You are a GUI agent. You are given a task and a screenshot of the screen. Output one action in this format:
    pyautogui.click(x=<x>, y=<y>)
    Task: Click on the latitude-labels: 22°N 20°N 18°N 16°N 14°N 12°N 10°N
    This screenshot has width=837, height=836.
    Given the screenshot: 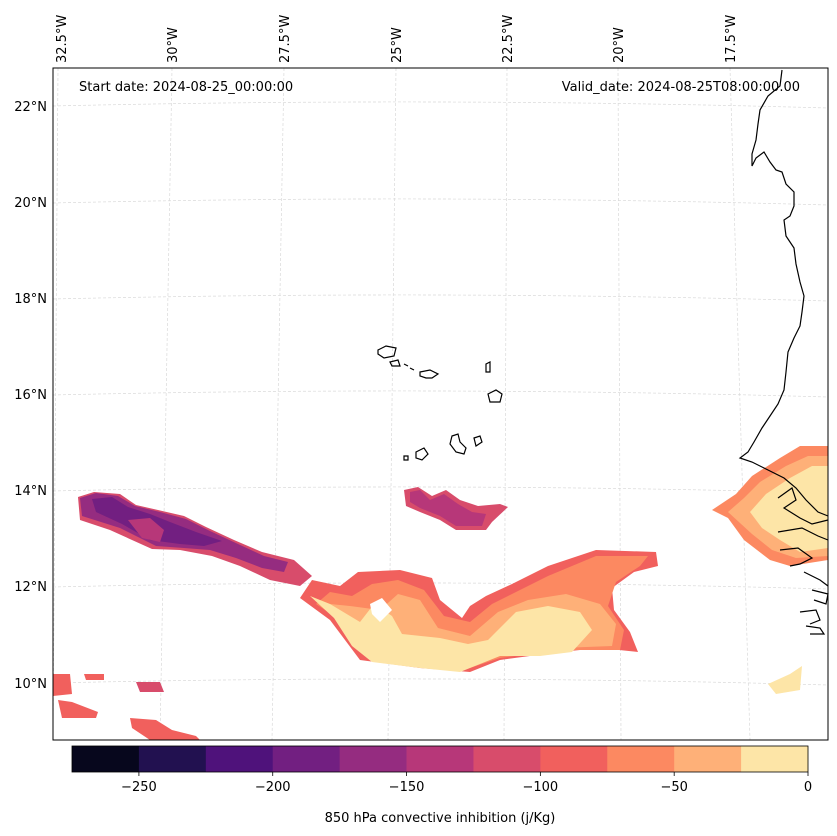 What is the action you would take?
    pyautogui.click(x=30, y=396)
    